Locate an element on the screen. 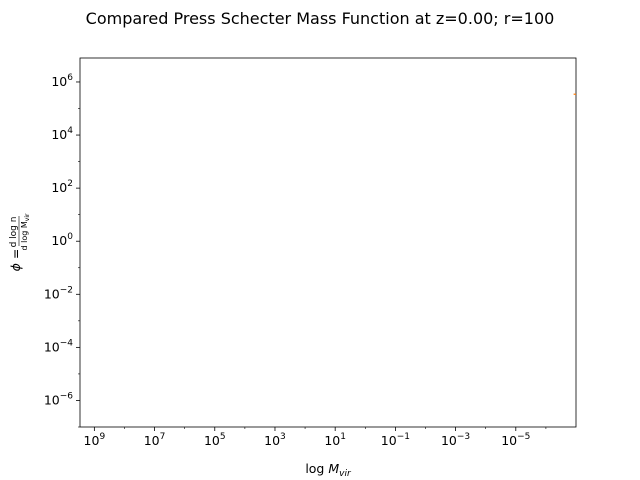 Image resolution: width=640 pixels, height=480 pixels. y-axis-label: ϕ = d log n d log Mvir is located at coordinates (19, 242).